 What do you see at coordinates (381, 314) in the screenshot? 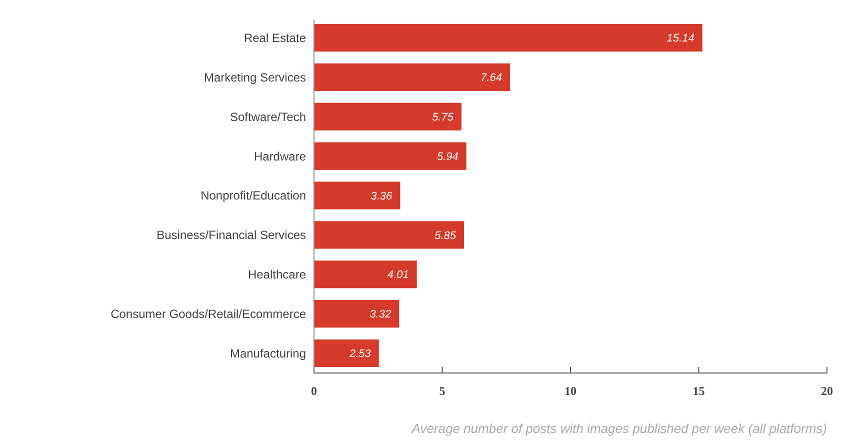
I see `data-label: 3.32` at bounding box center [381, 314].